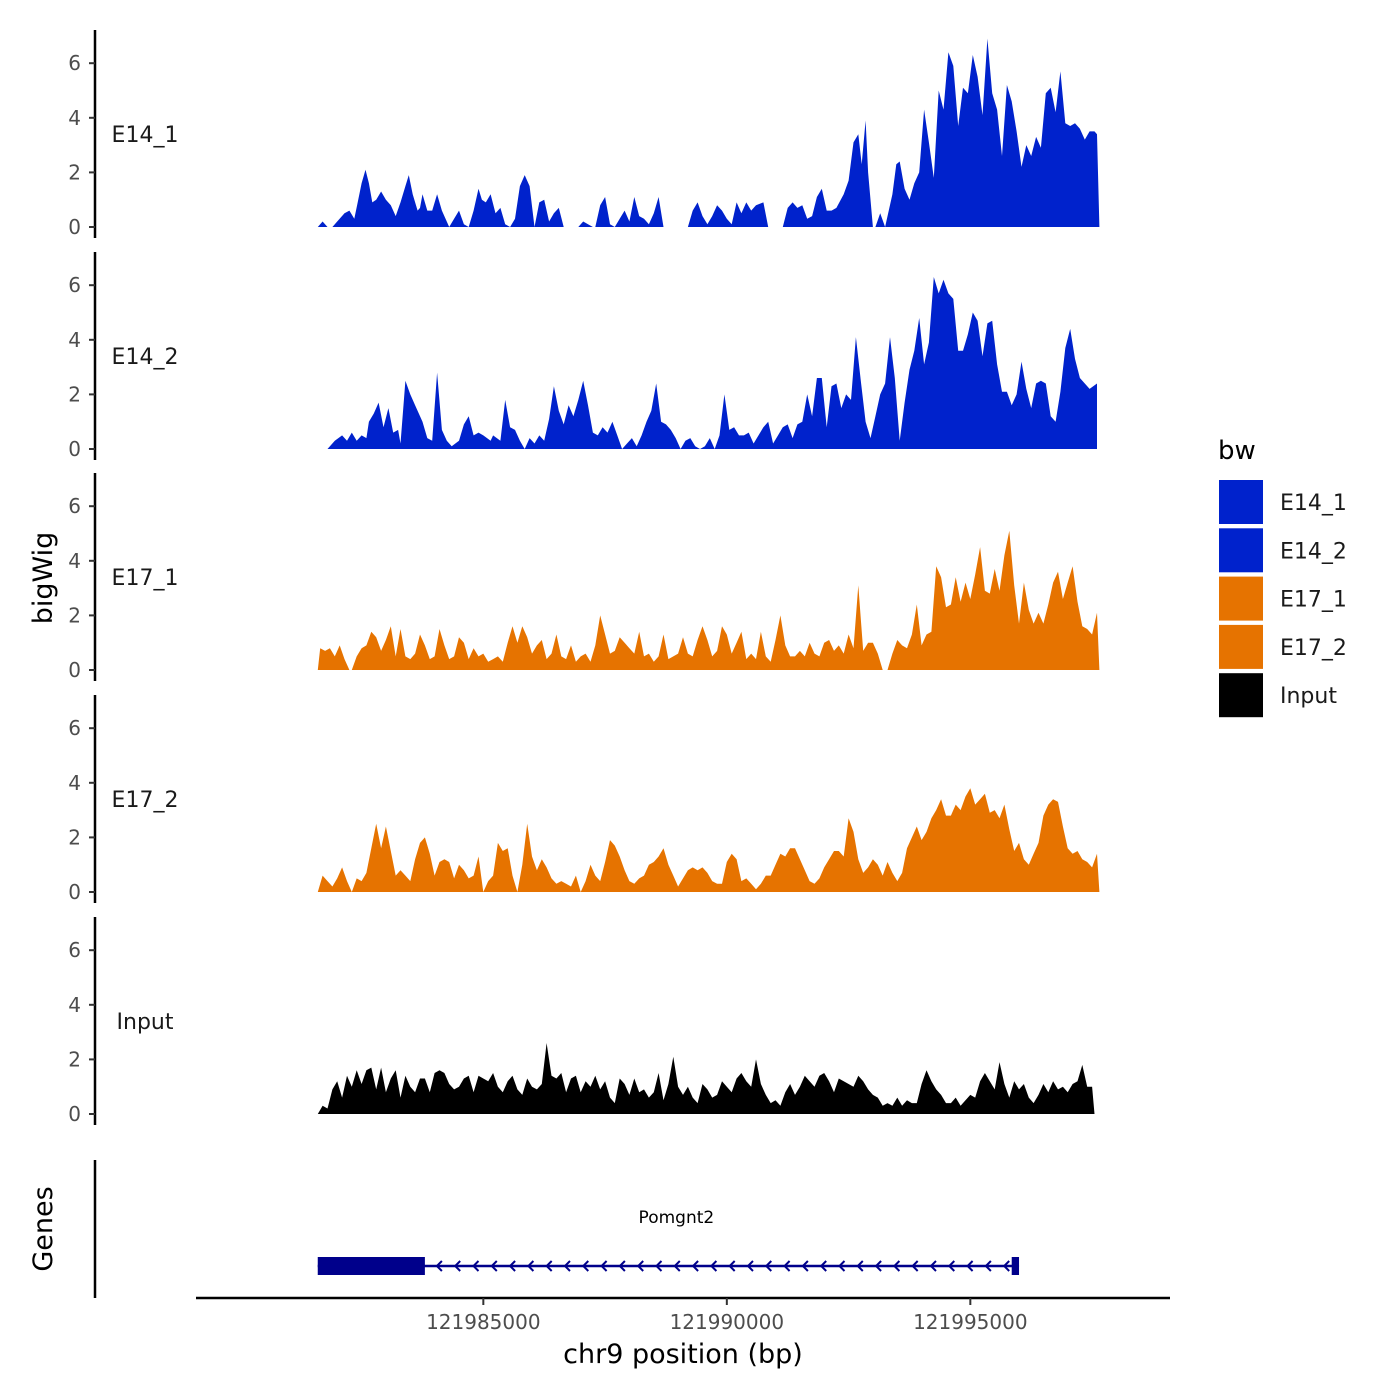  What do you see at coordinates (43, 1228) in the screenshot?
I see `genes-track-title: Genes` at bounding box center [43, 1228].